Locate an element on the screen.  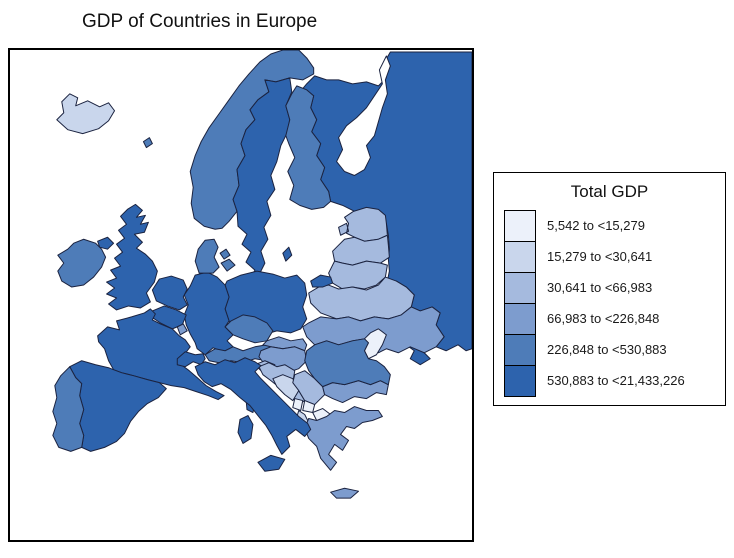
legend-row: 15,279 to <30,641 is located at coordinates (614, 257).